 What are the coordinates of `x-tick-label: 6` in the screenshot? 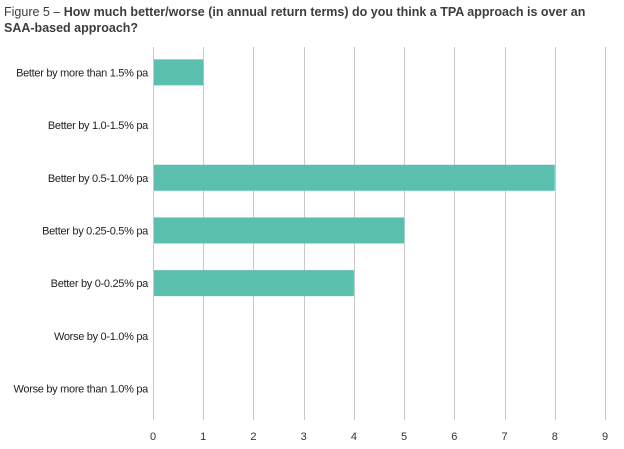 It's located at (454, 437).